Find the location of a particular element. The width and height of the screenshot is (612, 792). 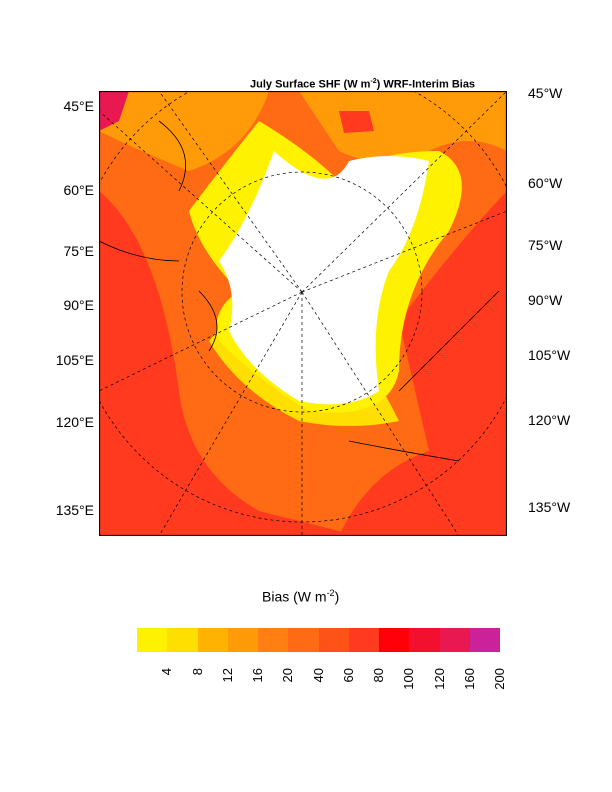

region-sea-ice is located at coordinates (324, 278).